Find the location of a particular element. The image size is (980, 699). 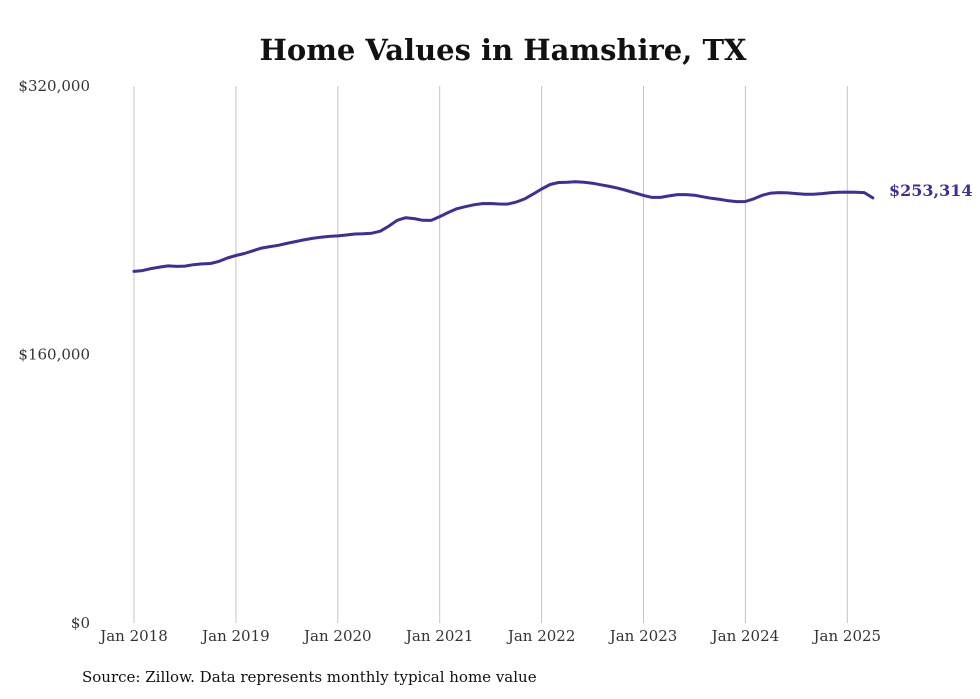

y-axis-ticks: $0 $160,000 $320,000 is located at coordinates (54, 354).